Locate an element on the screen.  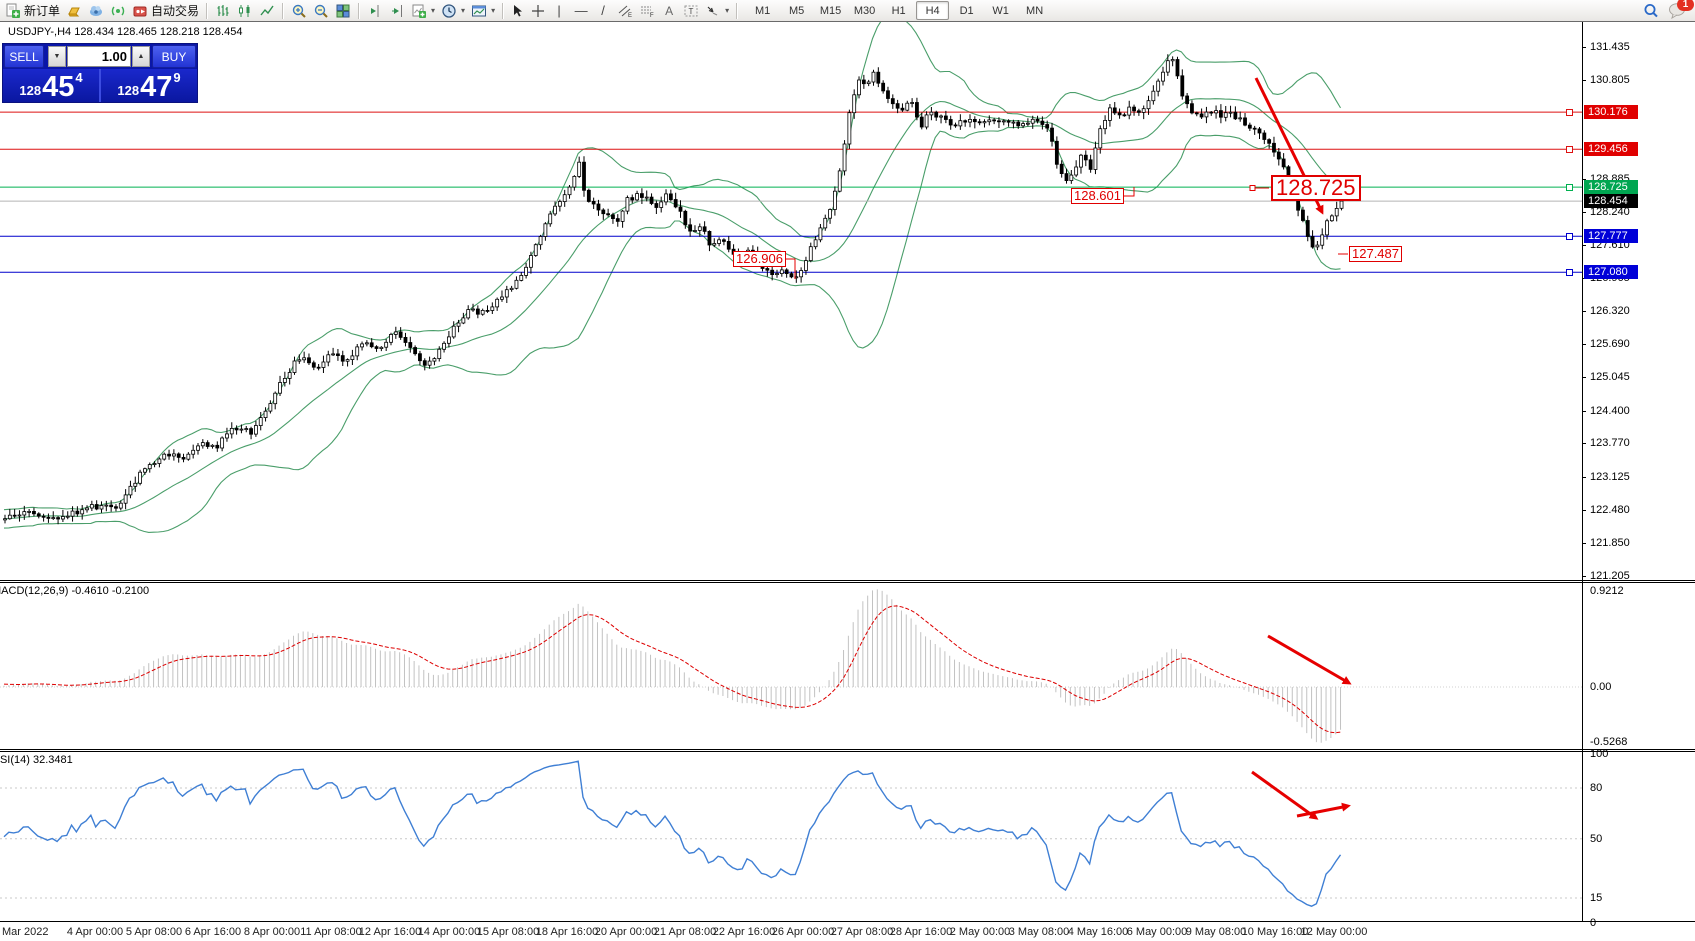
date-axis-label: 12 May 00:00 is located at coordinates (1334, 932).